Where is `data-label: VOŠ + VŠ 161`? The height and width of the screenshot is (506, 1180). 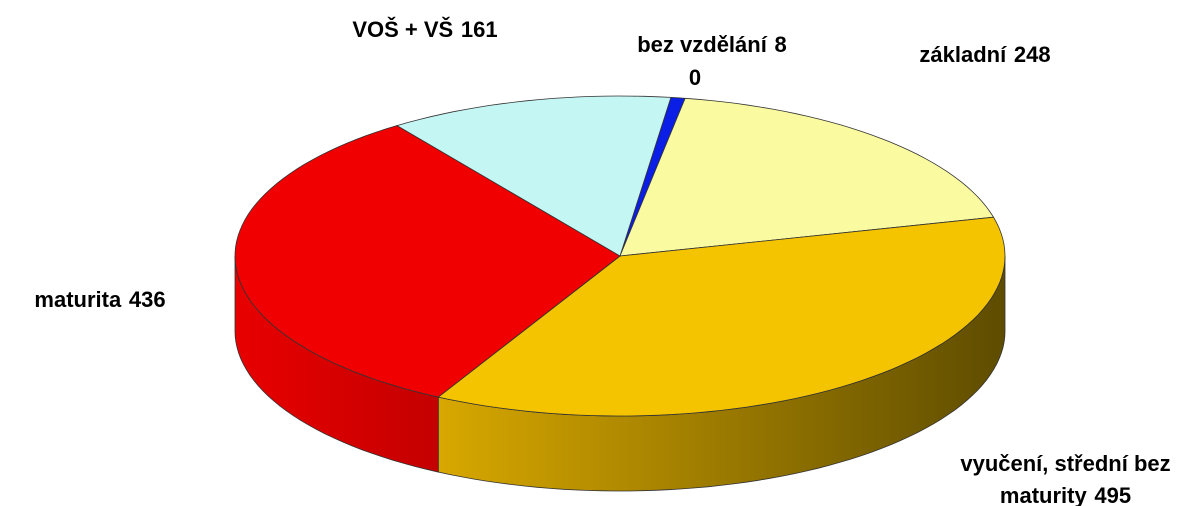
data-label: VOŠ + VŠ 161 is located at coordinates (425, 30).